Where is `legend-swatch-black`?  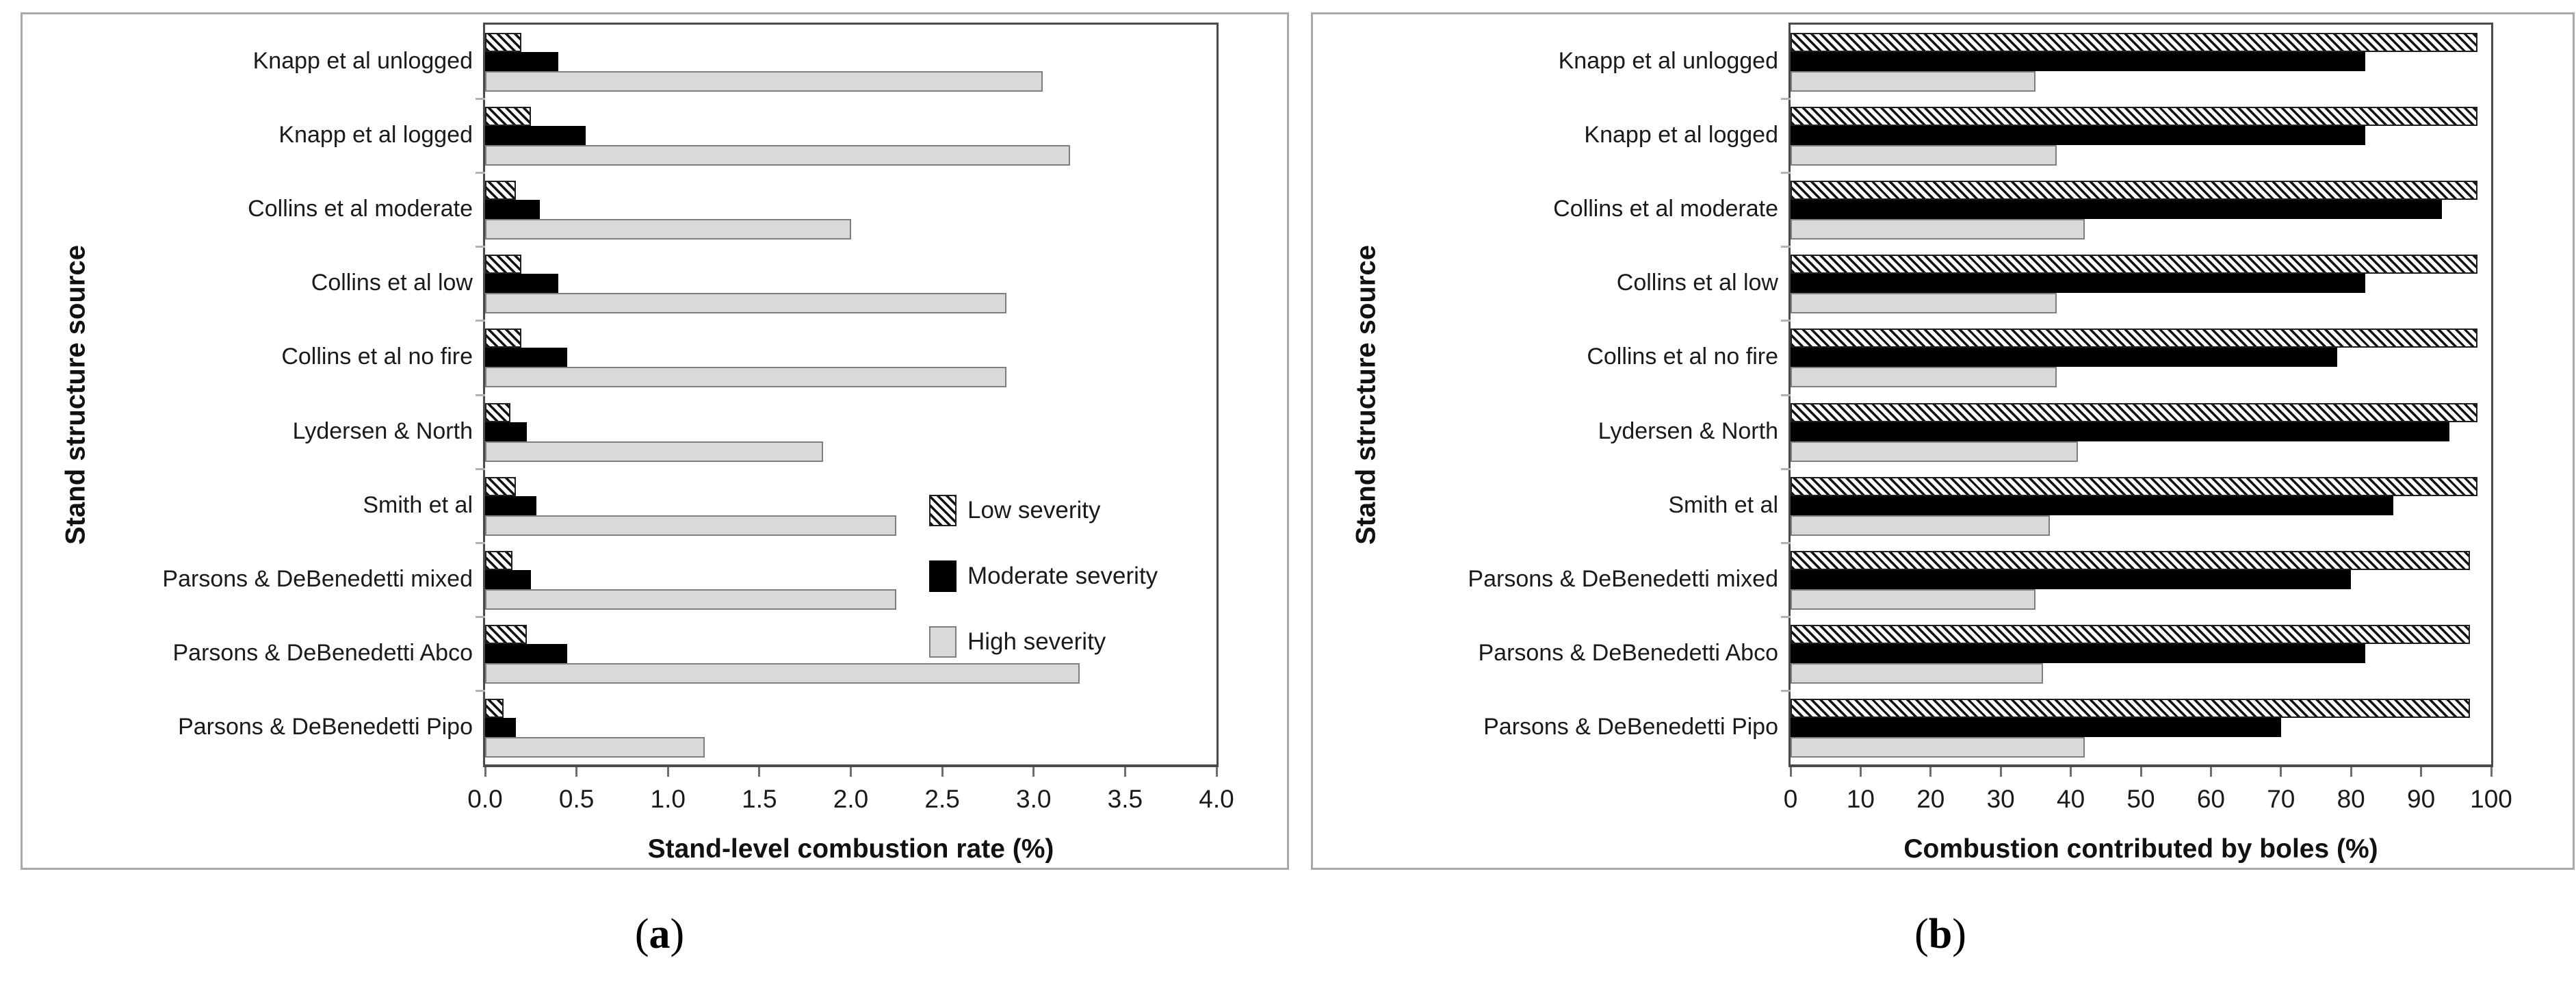 legend-swatch-black is located at coordinates (943, 576).